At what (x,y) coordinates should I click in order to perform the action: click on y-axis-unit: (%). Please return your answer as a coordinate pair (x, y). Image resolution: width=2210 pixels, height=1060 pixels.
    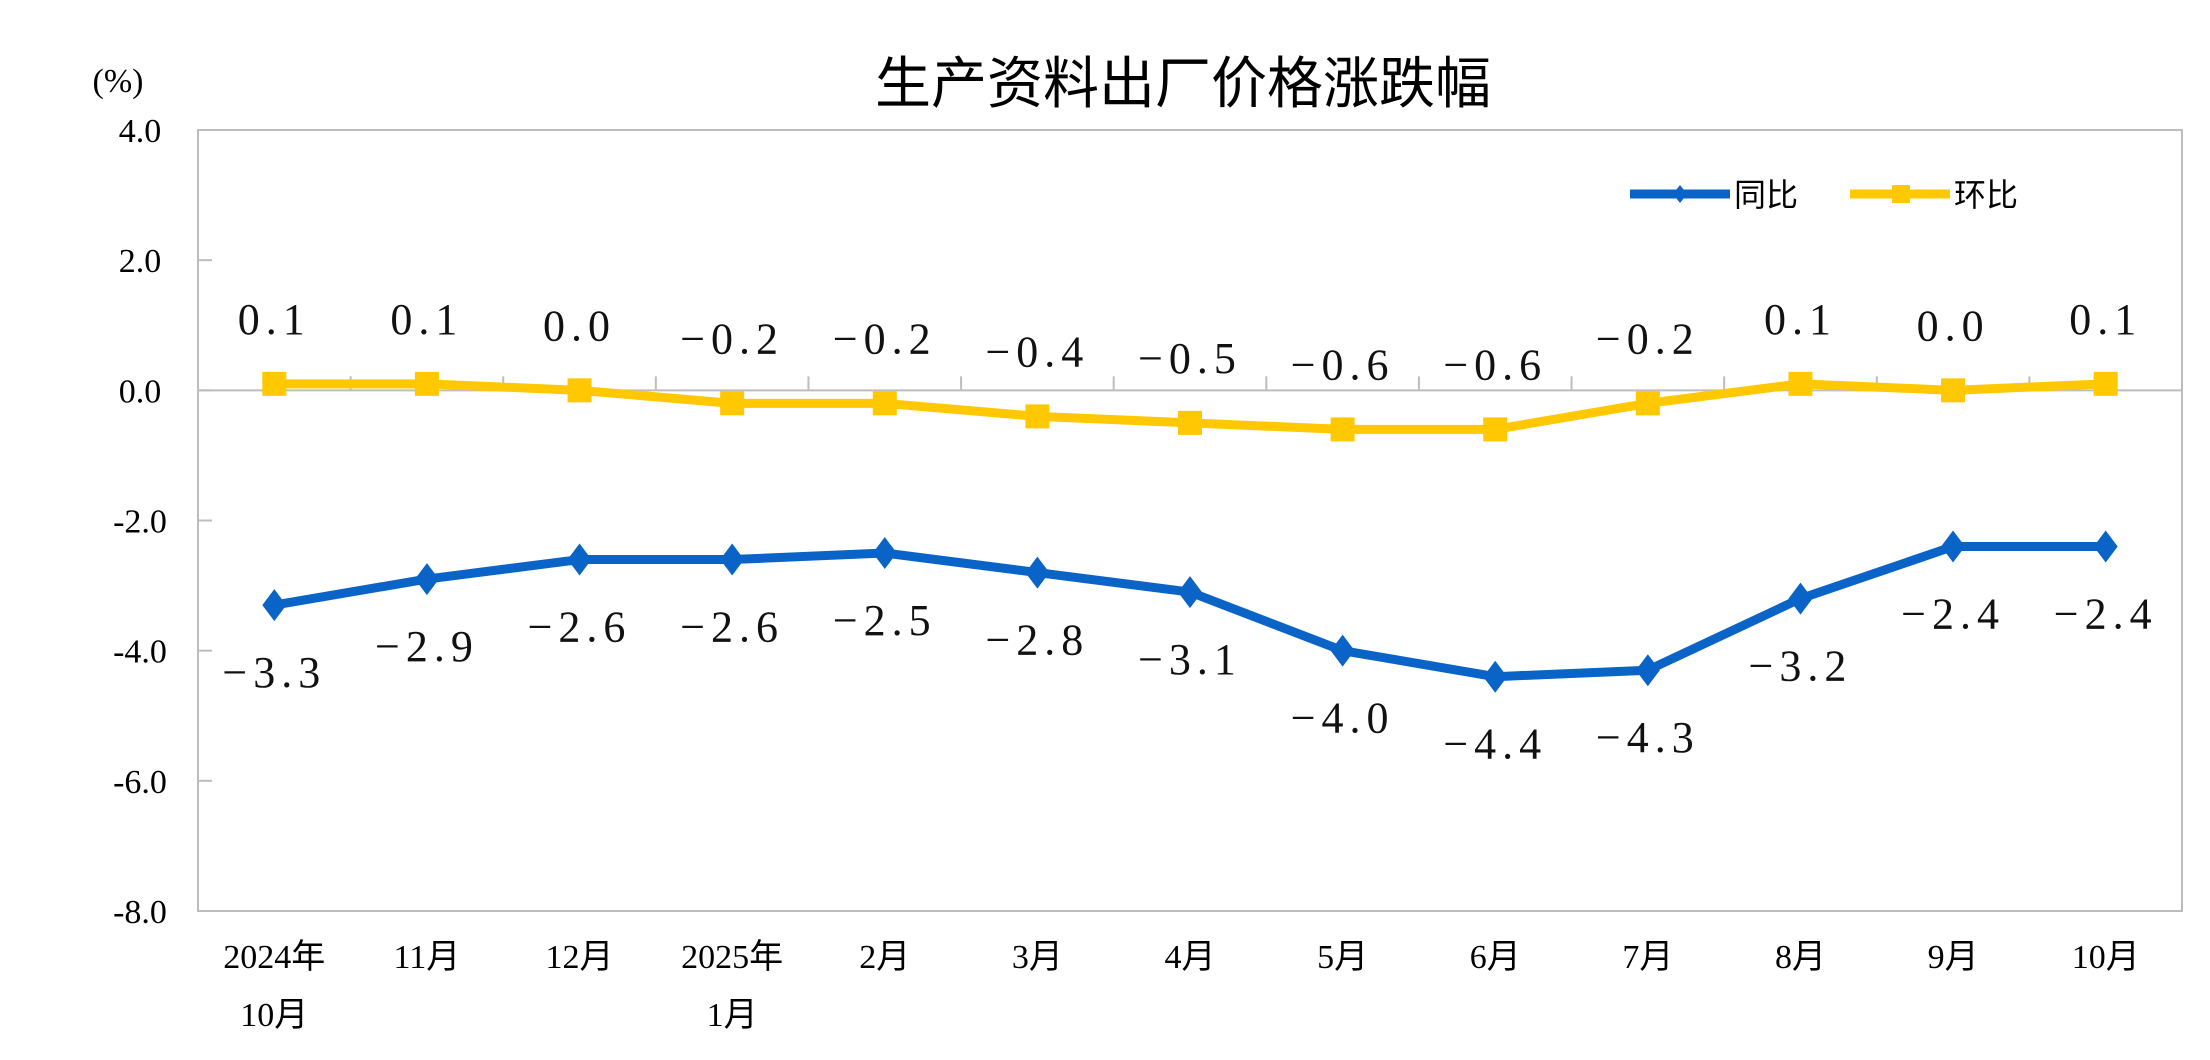
    Looking at the image, I should click on (118, 81).